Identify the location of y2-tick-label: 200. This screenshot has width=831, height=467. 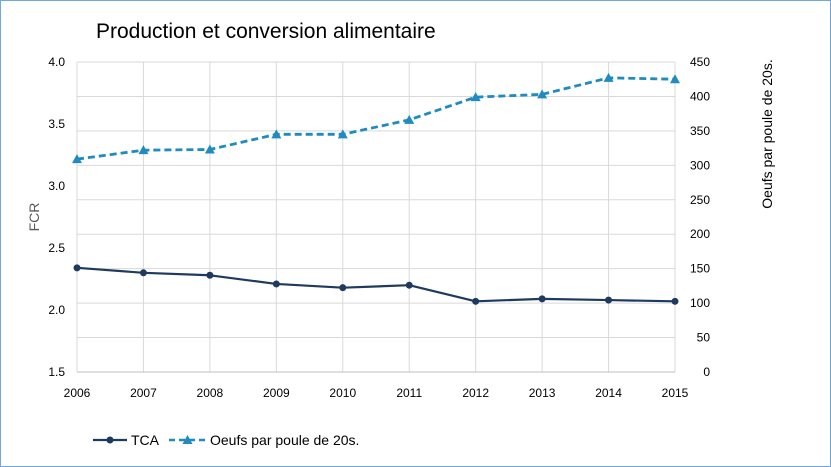
(700, 234).